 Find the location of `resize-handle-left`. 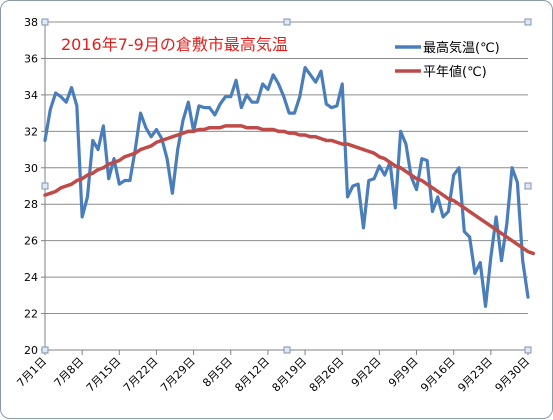

resize-handle-left is located at coordinates (45, 186).